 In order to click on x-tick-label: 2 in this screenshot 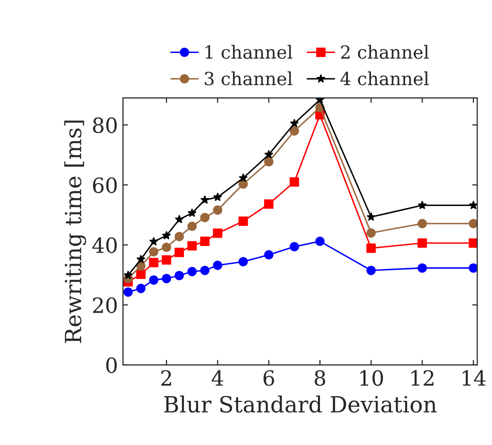, I will do `click(166, 378)`.